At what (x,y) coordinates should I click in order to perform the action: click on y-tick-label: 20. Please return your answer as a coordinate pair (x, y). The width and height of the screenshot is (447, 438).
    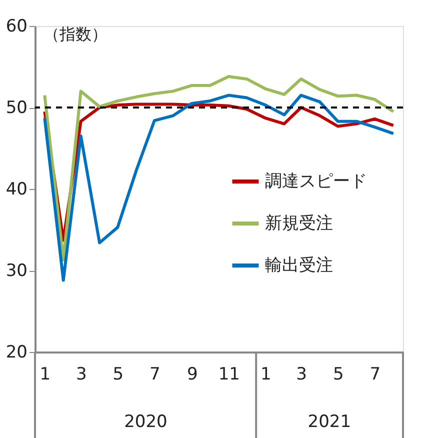
    Looking at the image, I should click on (17, 352).